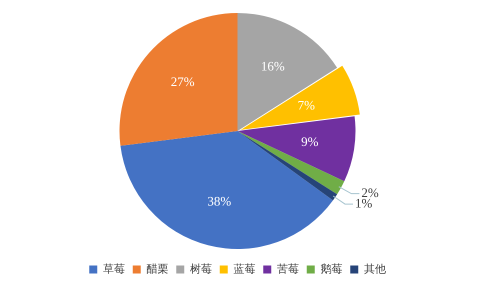 This screenshot has height=291, width=501. Describe the element at coordinates (272, 66) in the screenshot. I see `data-label: 16%` at that location.